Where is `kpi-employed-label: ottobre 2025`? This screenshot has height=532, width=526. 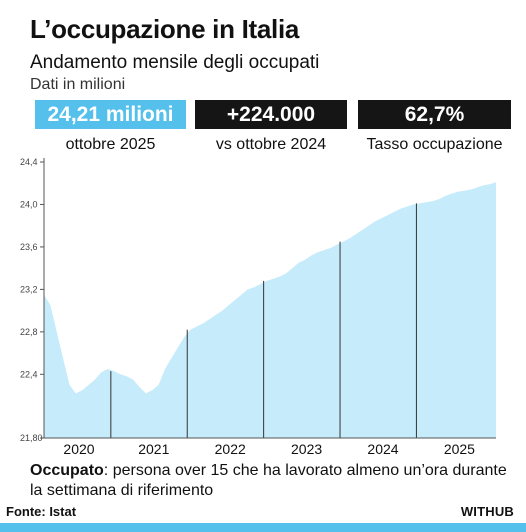
kpi-employed-label: ottobre 2025 is located at coordinates (110, 144).